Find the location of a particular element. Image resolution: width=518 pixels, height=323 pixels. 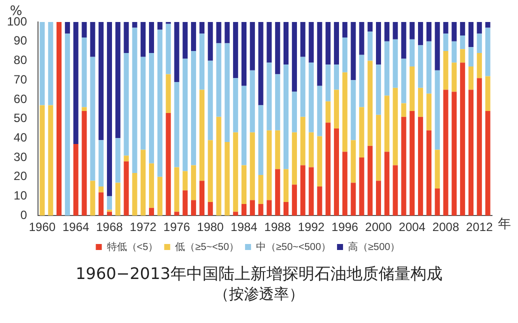

x-tick-label: 1996 is located at coordinates (345, 227).